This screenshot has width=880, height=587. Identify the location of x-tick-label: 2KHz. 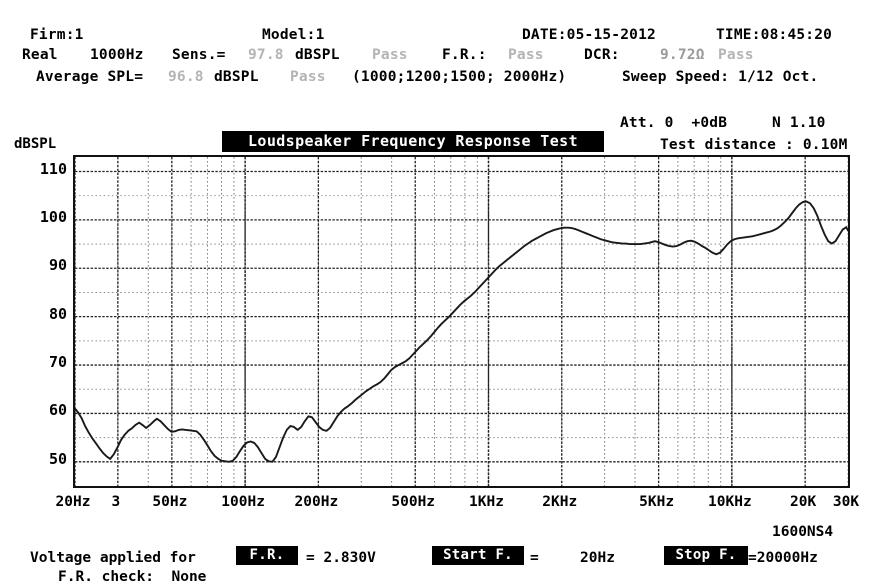
(560, 502).